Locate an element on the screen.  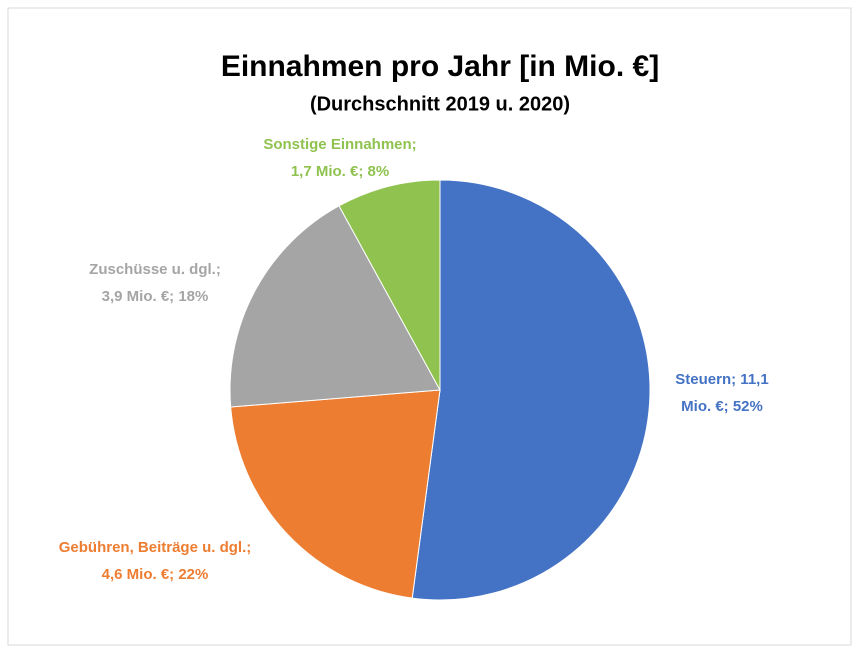
data-label: 4,6 Mio. €; 22% is located at coordinates (155, 574).